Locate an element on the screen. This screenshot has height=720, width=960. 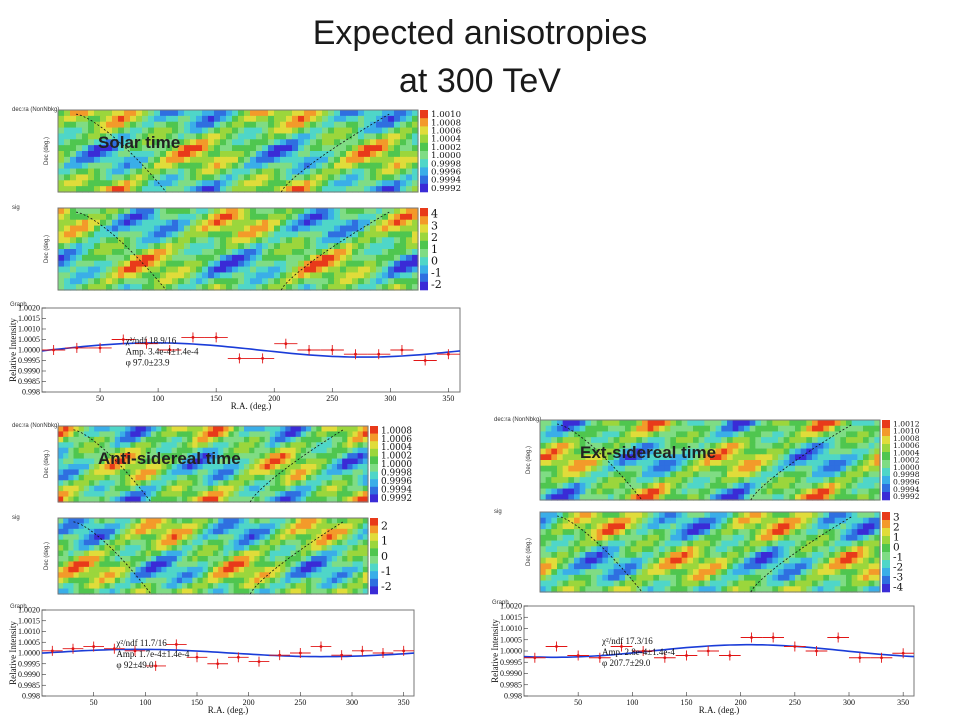
color-scale-label: -1 is located at coordinates (436, 272).